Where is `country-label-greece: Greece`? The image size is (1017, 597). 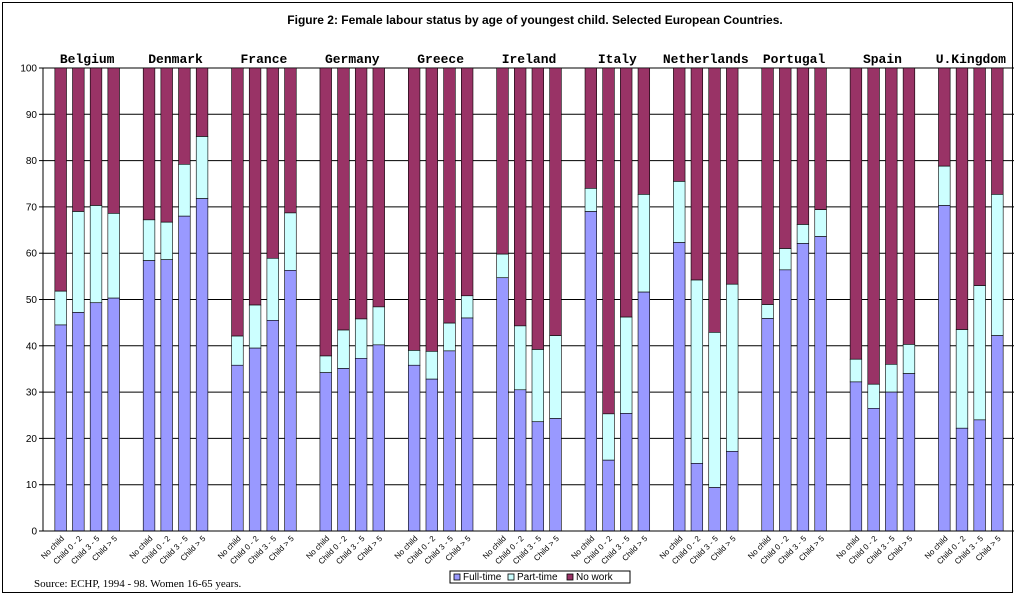
country-label-greece: Greece is located at coordinates (440, 59).